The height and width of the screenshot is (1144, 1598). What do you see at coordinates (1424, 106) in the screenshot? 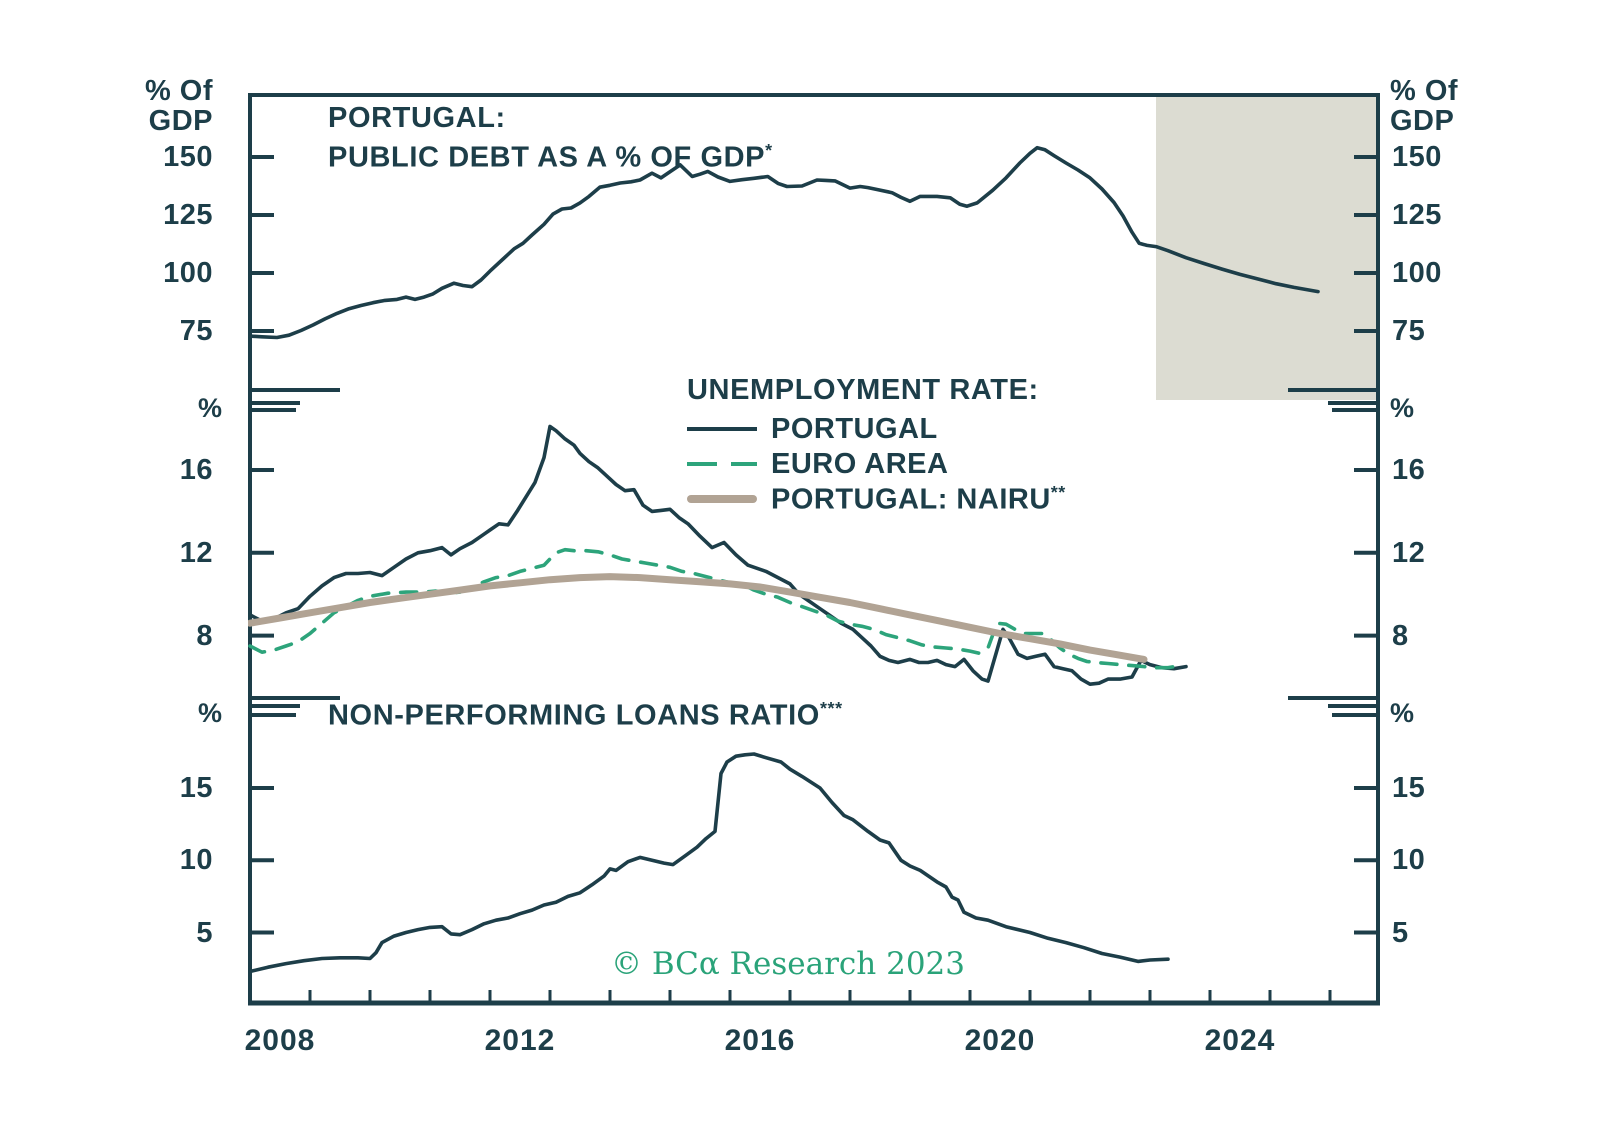
I see `y-axis-unit-top-right: % Of GDP` at bounding box center [1424, 106].